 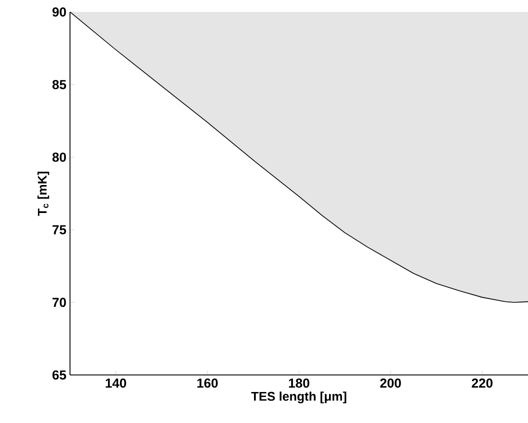 What do you see at coordinates (116, 383) in the screenshot?
I see `x-tick-label: 140` at bounding box center [116, 383].